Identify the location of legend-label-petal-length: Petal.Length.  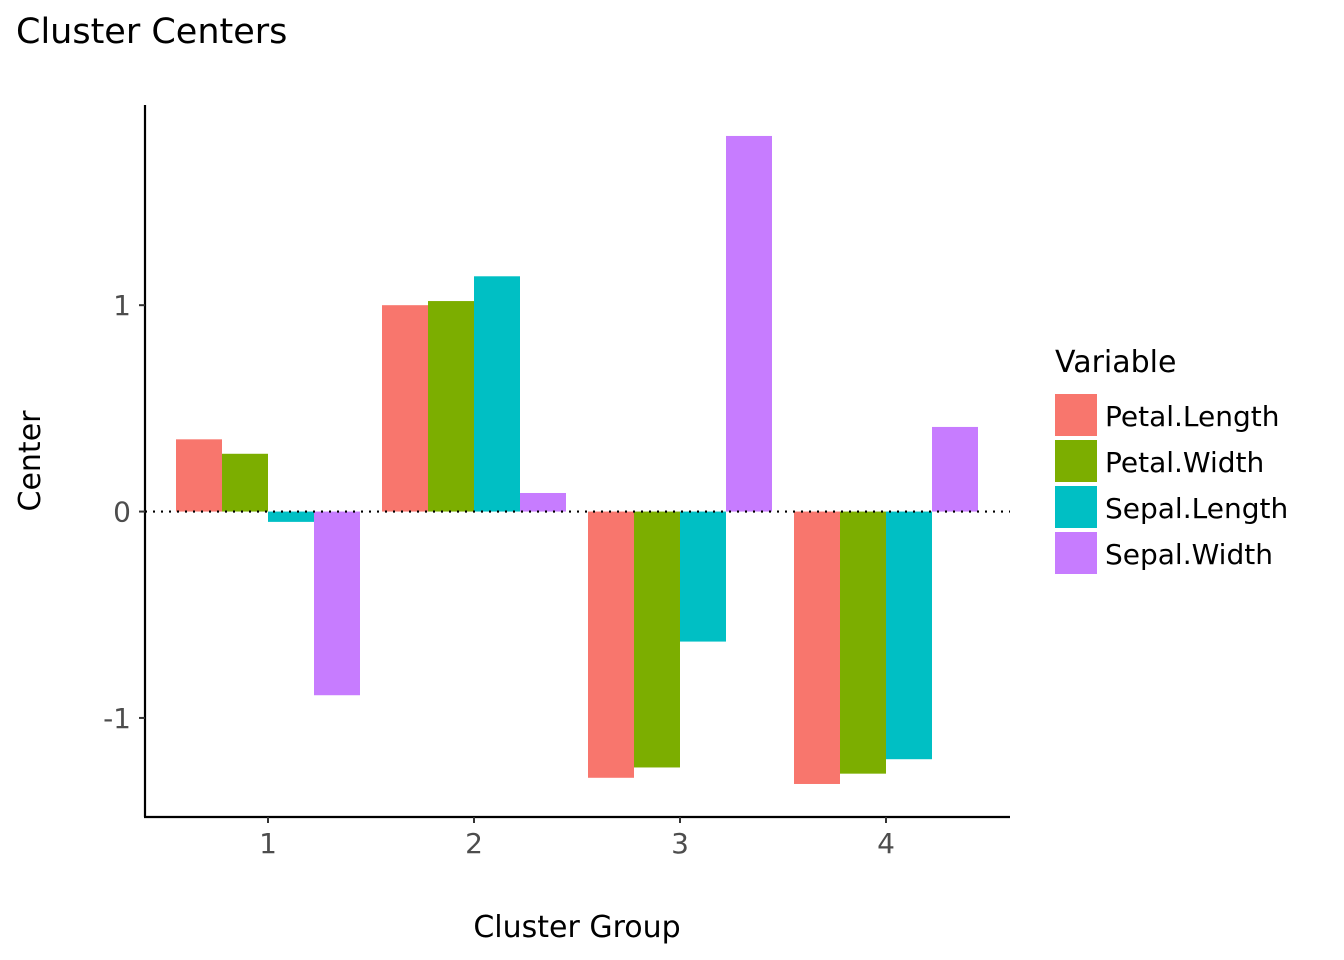
(1192, 416).